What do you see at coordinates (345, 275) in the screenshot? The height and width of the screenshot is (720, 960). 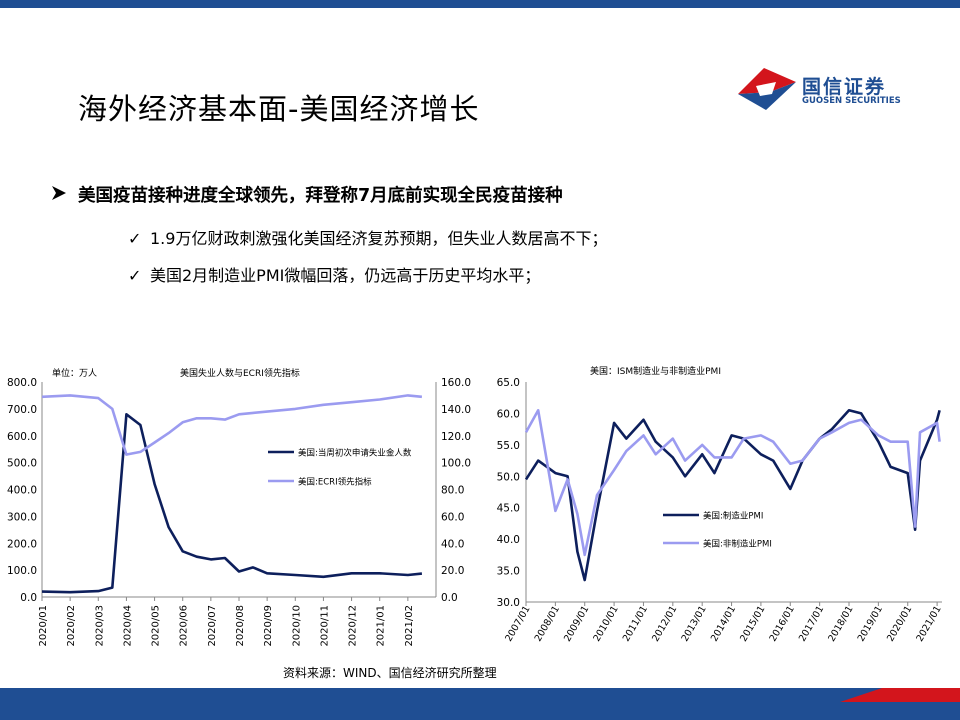 I see `subpoint-2-text: 美国2月制造业PMI微幅回落，仍远高于历史平均水平；` at bounding box center [345, 275].